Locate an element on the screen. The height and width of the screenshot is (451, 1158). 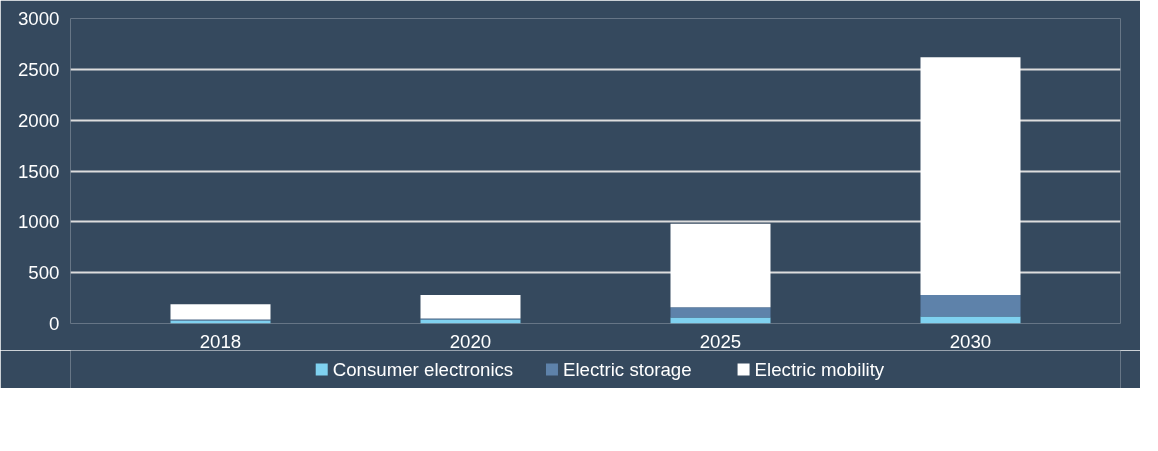
x-tick-label: 2018 is located at coordinates (220, 341).